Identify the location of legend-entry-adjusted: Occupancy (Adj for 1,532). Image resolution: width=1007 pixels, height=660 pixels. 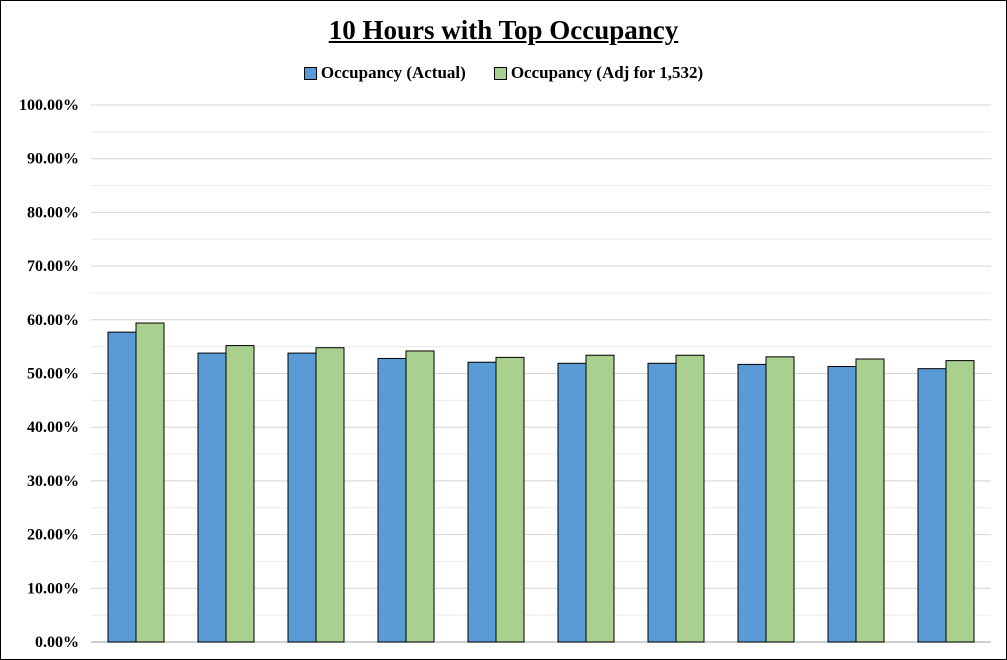
(598, 73).